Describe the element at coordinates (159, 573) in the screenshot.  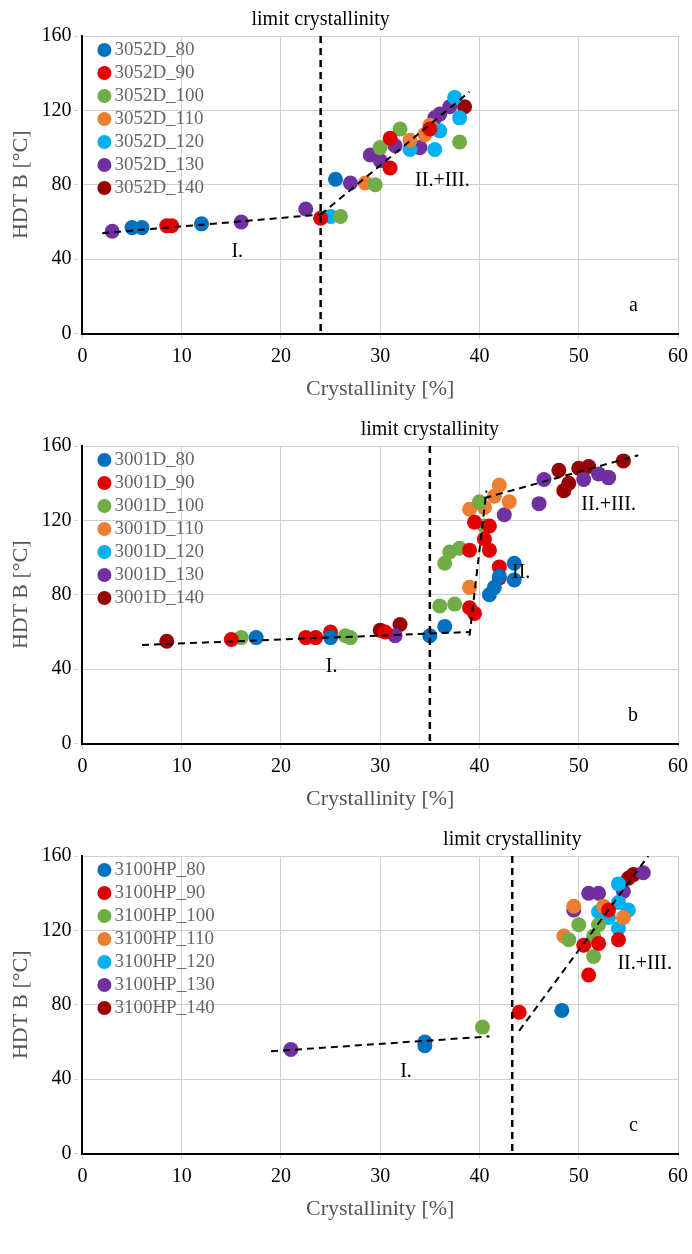
I see `legend-label: 3001D_130` at that location.